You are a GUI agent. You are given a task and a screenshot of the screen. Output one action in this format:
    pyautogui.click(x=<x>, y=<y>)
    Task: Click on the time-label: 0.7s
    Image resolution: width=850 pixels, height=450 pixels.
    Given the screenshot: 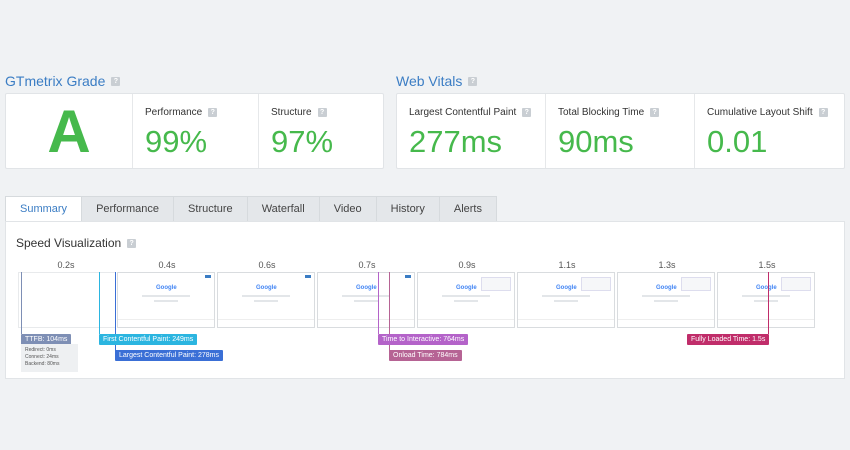 What is the action you would take?
    pyautogui.click(x=367, y=265)
    